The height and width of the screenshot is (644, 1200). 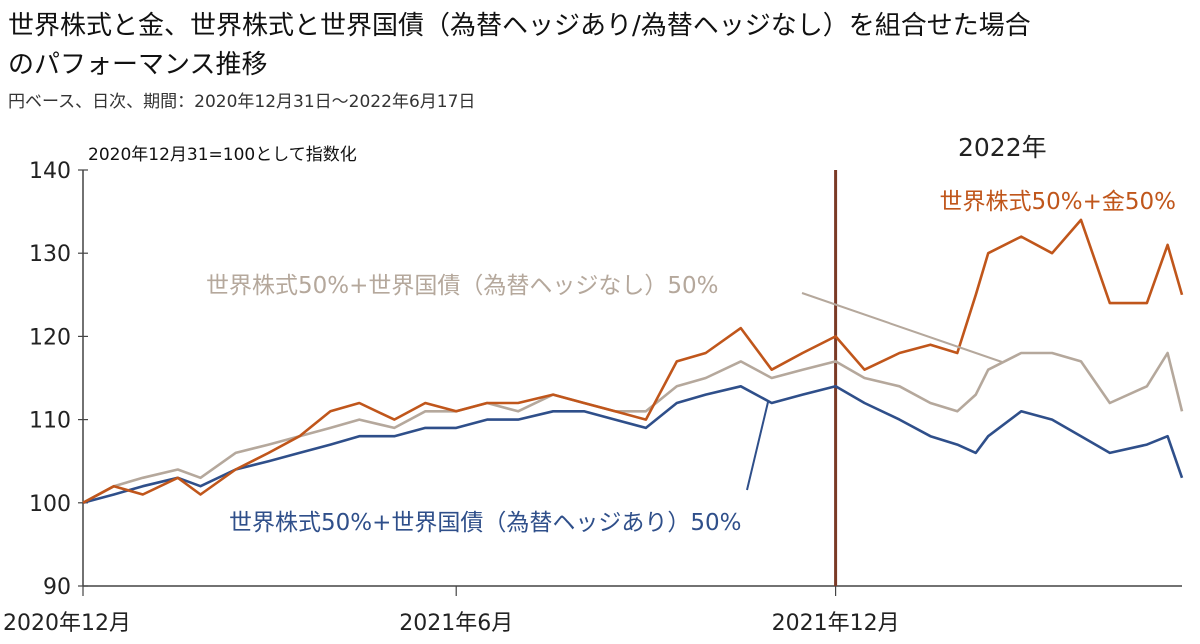 What do you see at coordinates (836, 623) in the screenshot?
I see `x-tick-label: 2021年12月` at bounding box center [836, 623].